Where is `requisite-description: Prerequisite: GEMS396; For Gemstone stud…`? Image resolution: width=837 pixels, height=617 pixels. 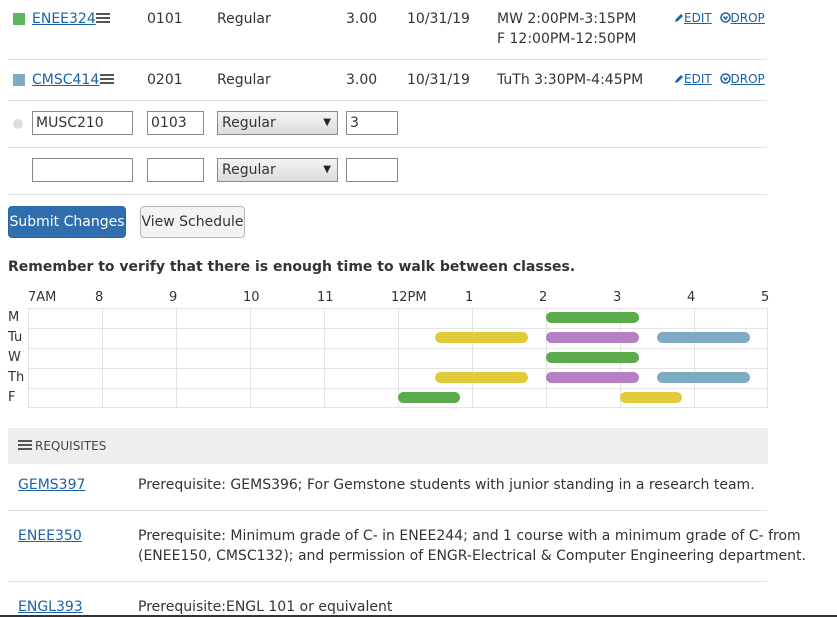
requisite-description: Prerequisite: GEMS396; For Gemstone stud… is located at coordinates (446, 485).